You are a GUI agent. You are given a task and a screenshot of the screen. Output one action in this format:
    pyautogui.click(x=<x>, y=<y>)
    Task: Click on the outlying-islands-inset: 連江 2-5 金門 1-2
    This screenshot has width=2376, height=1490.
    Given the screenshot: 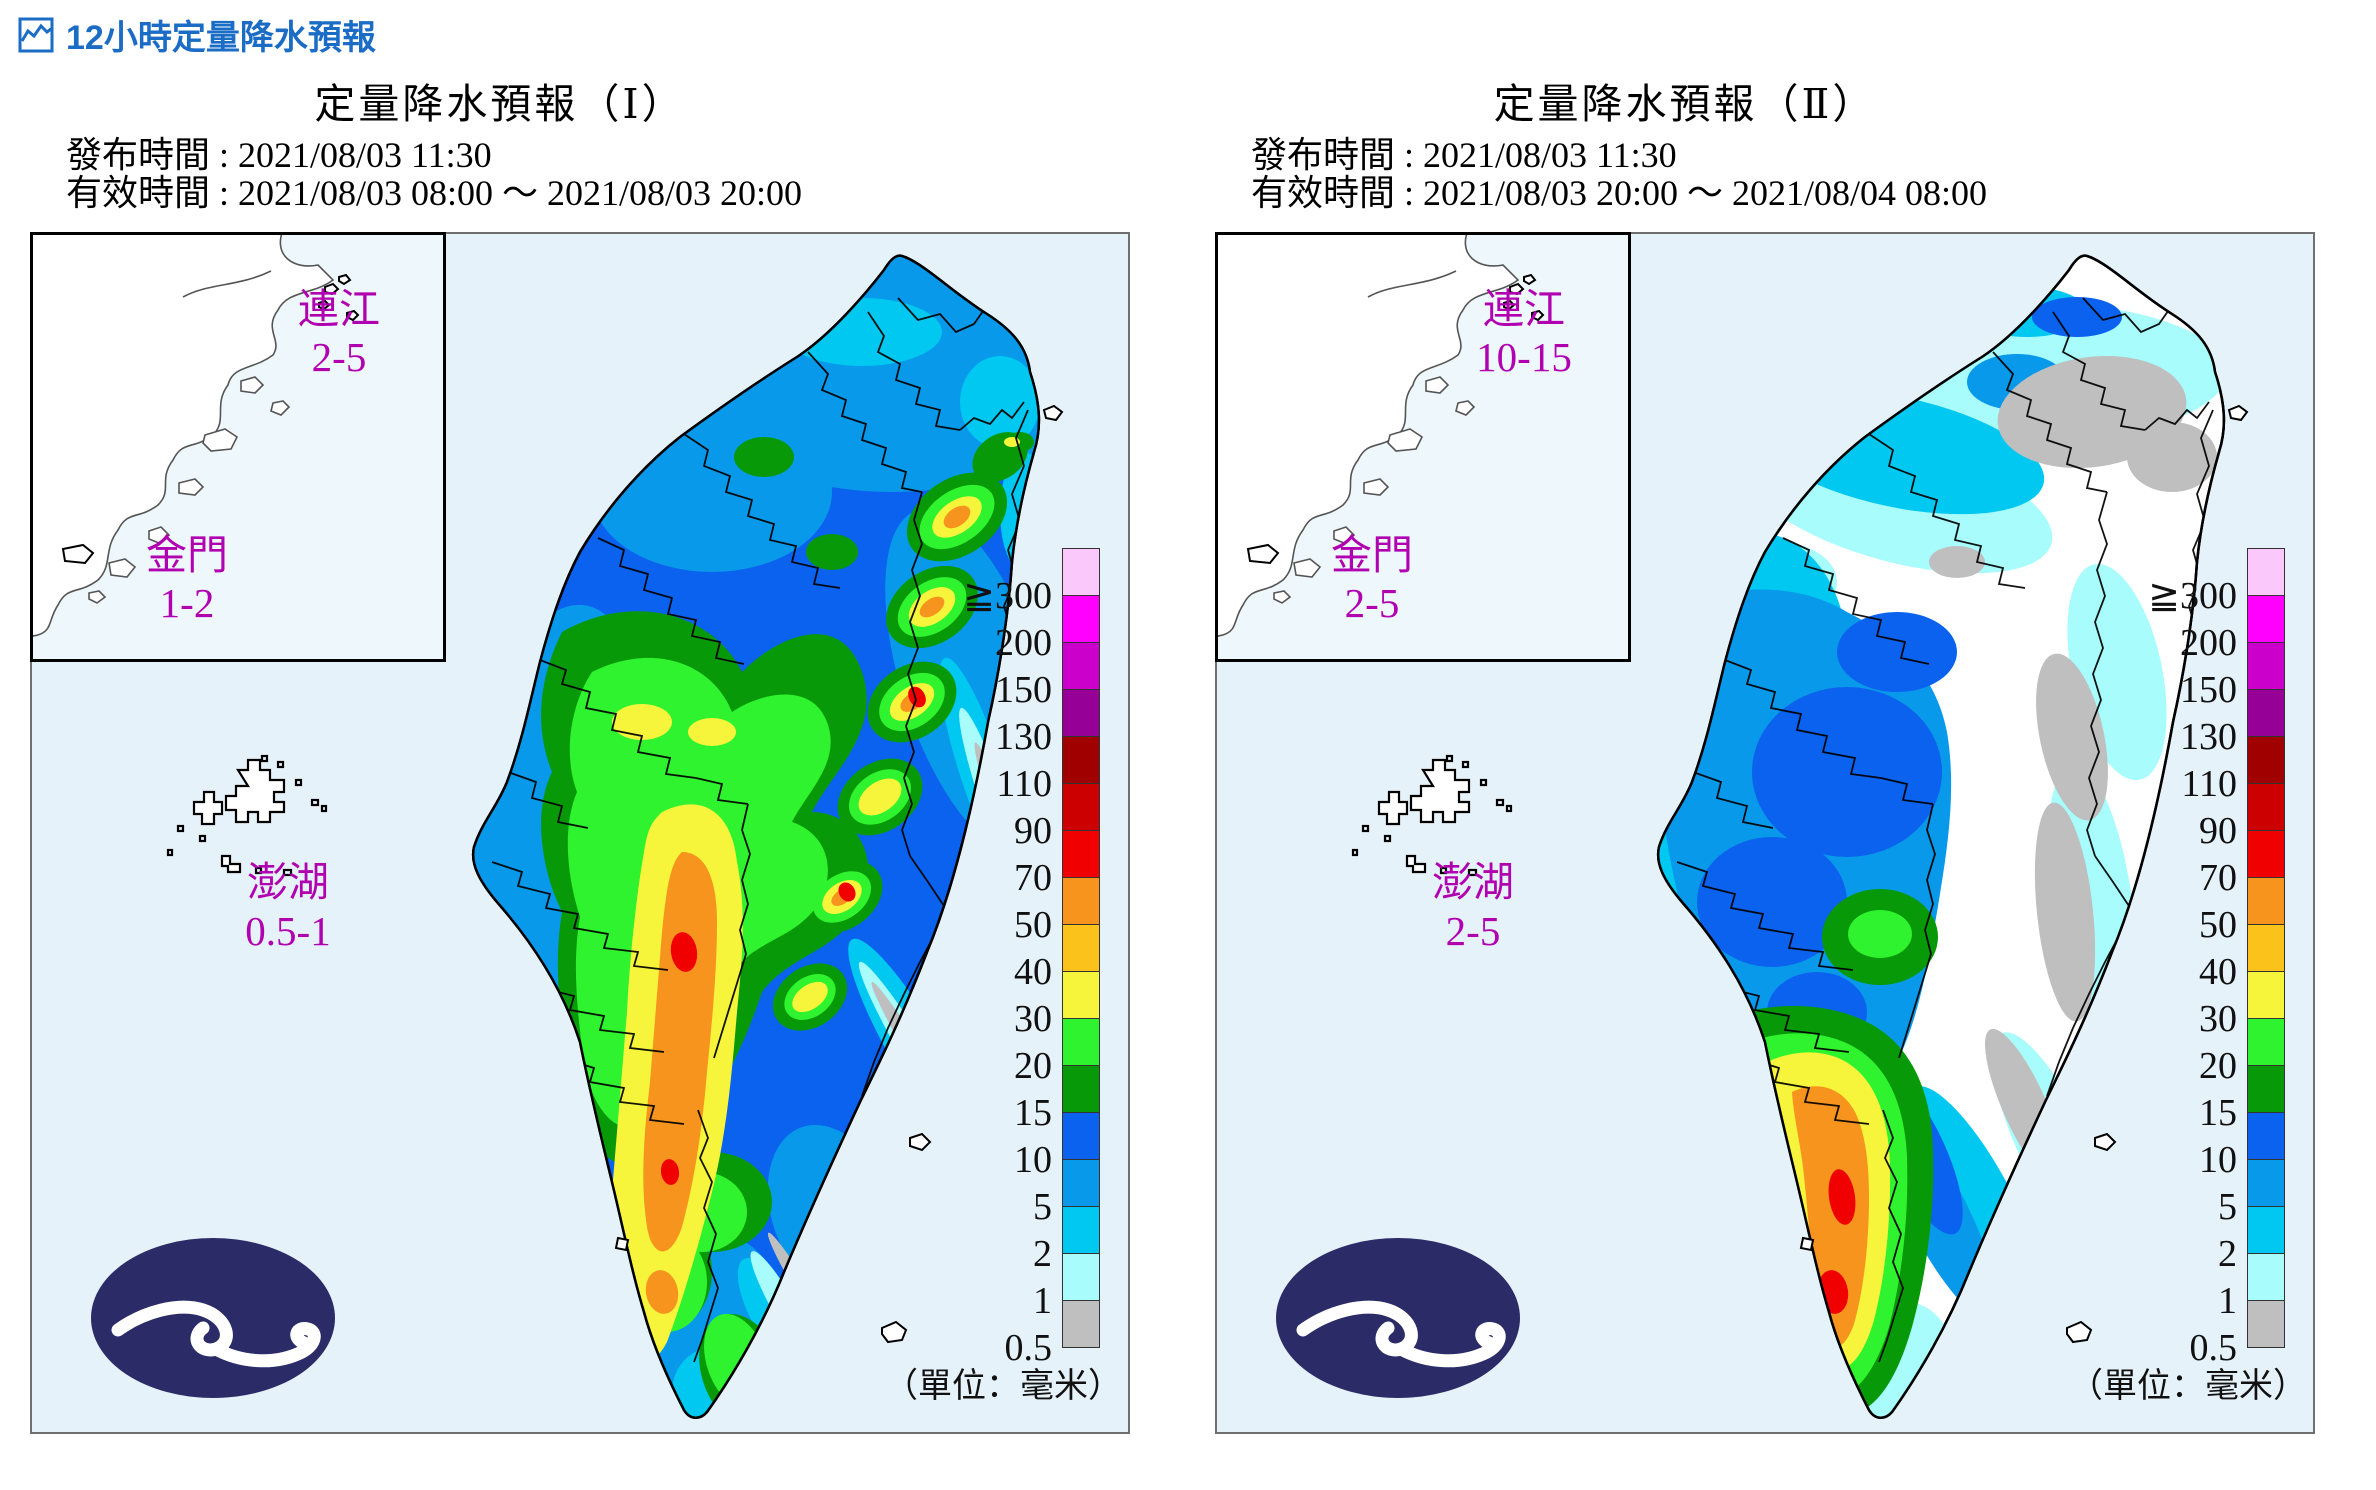 What is the action you would take?
    pyautogui.click(x=238, y=447)
    